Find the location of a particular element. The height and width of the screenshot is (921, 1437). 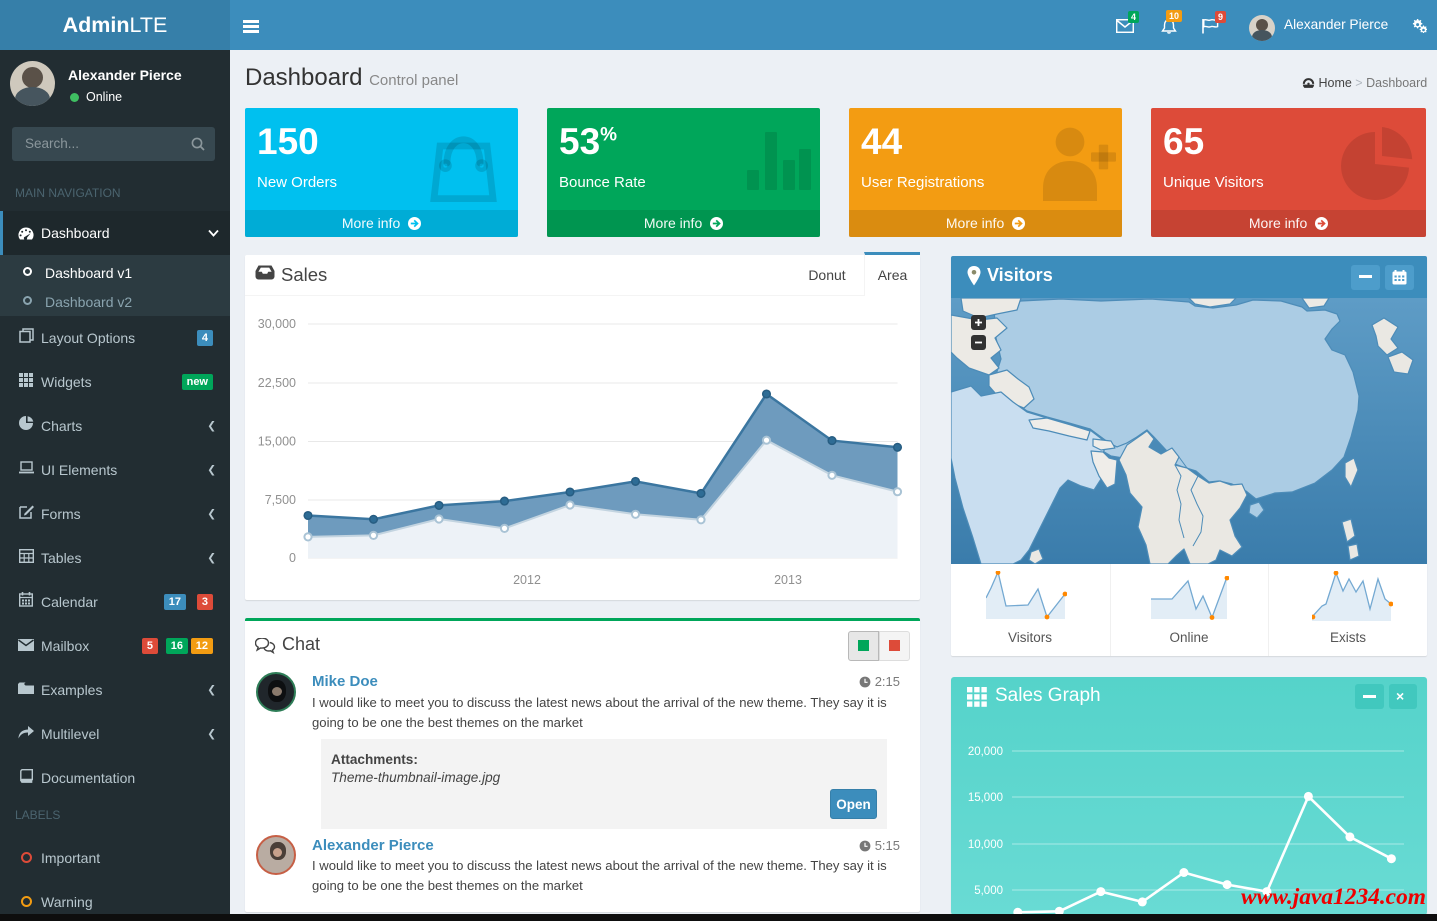

svg-text: 22,500 is located at coordinates (277, 383).